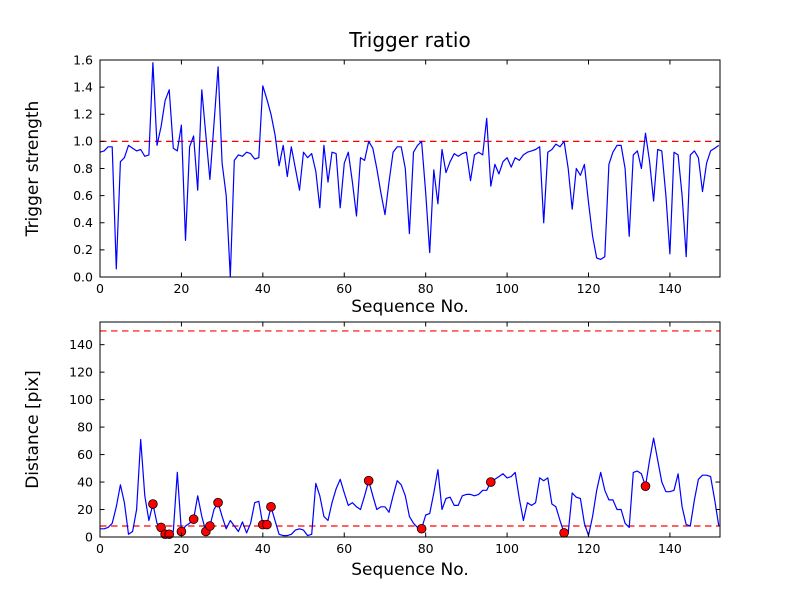 This screenshot has height=600, width=800. What do you see at coordinates (410, 487) in the screenshot?
I see `data-line` at bounding box center [410, 487].